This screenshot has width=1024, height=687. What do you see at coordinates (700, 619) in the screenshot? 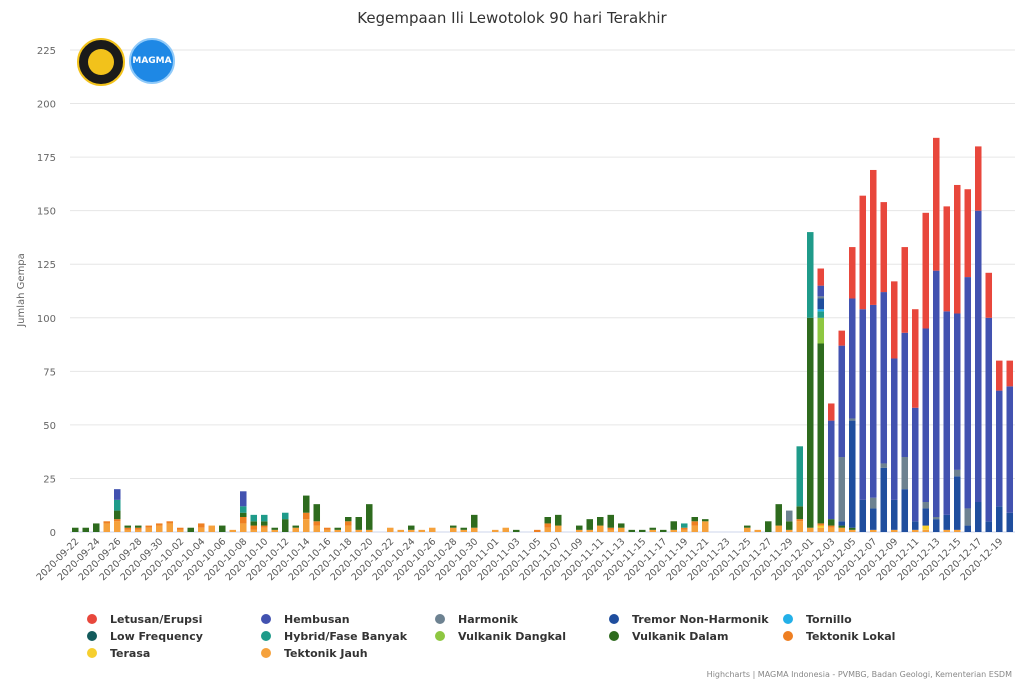
I see `legend-label: Tremor Non-Harmonik` at bounding box center [700, 619].